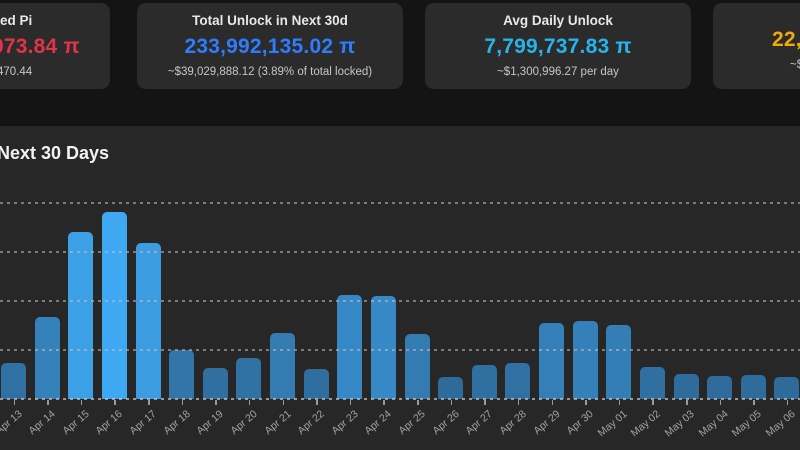 The image size is (800, 450). Describe the element at coordinates (558, 20) in the screenshot. I see `stat-card-title: Avg Daily Unlock` at that location.